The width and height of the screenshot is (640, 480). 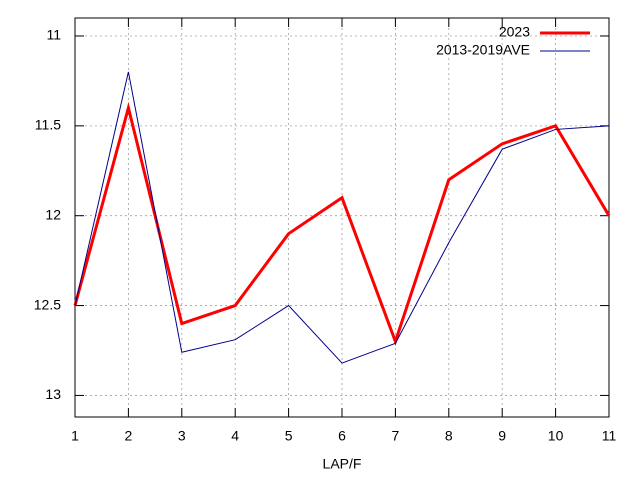 I want to click on y-tick-label: 12.5, so click(x=47, y=304).